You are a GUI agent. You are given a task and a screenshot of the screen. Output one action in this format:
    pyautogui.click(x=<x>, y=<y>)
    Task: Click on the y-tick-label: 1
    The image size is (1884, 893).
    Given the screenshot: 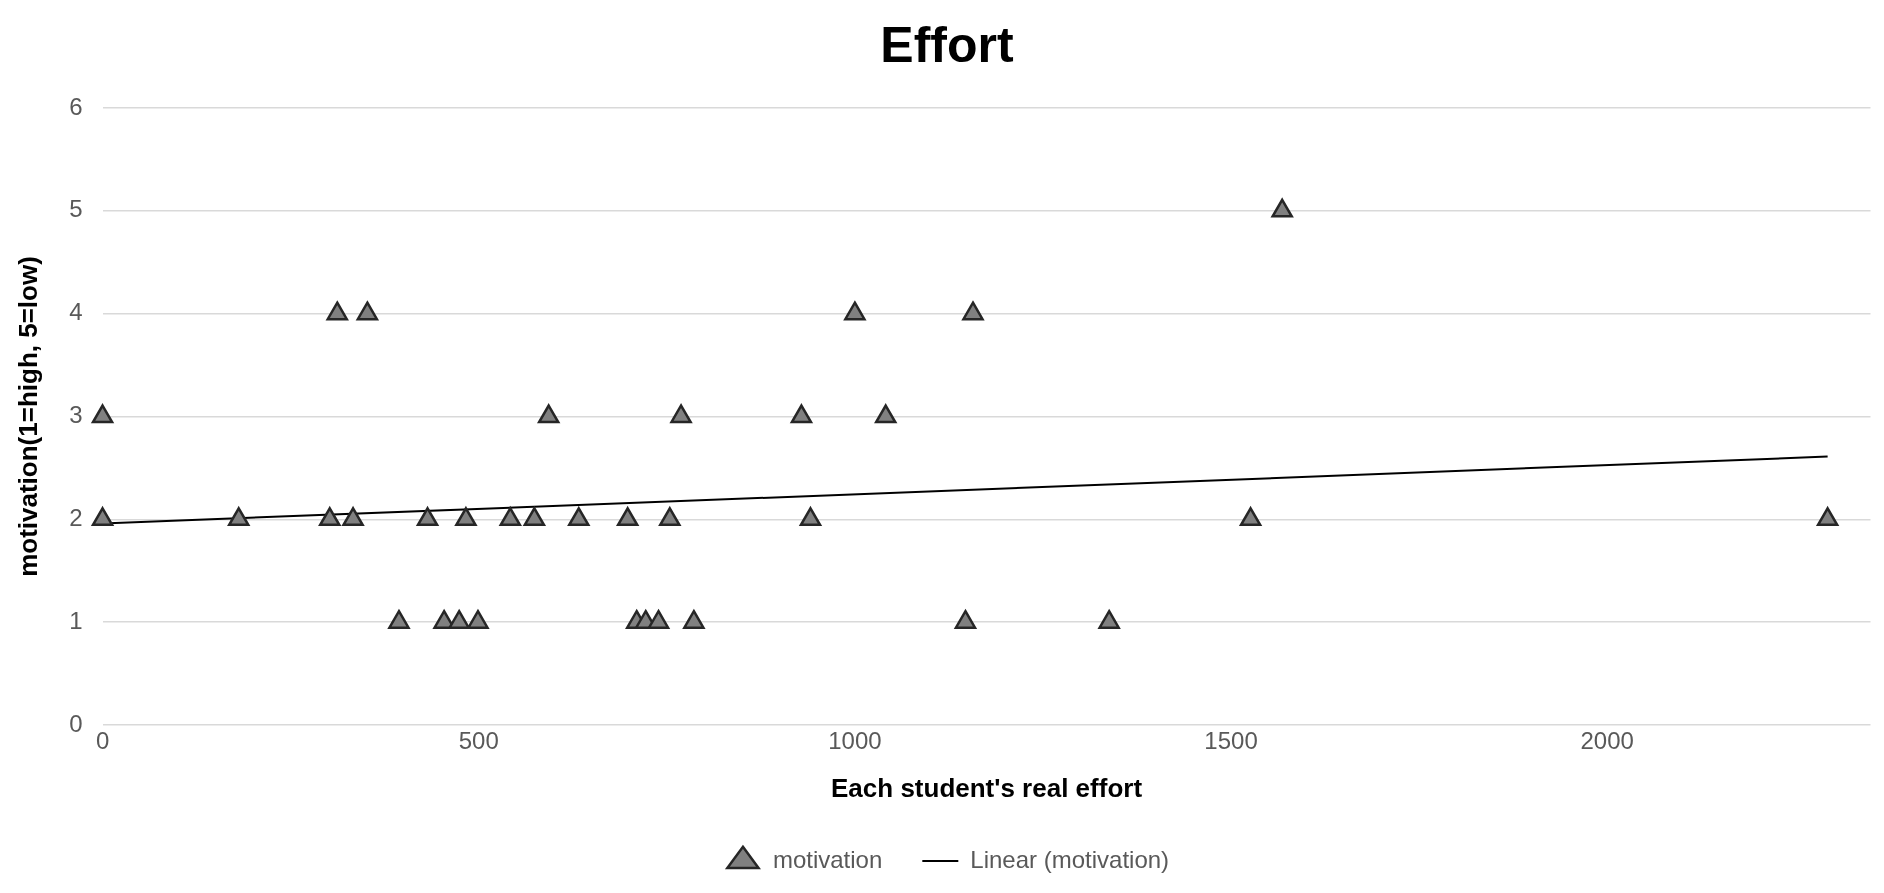 What is the action you would take?
    pyautogui.click(x=76, y=620)
    